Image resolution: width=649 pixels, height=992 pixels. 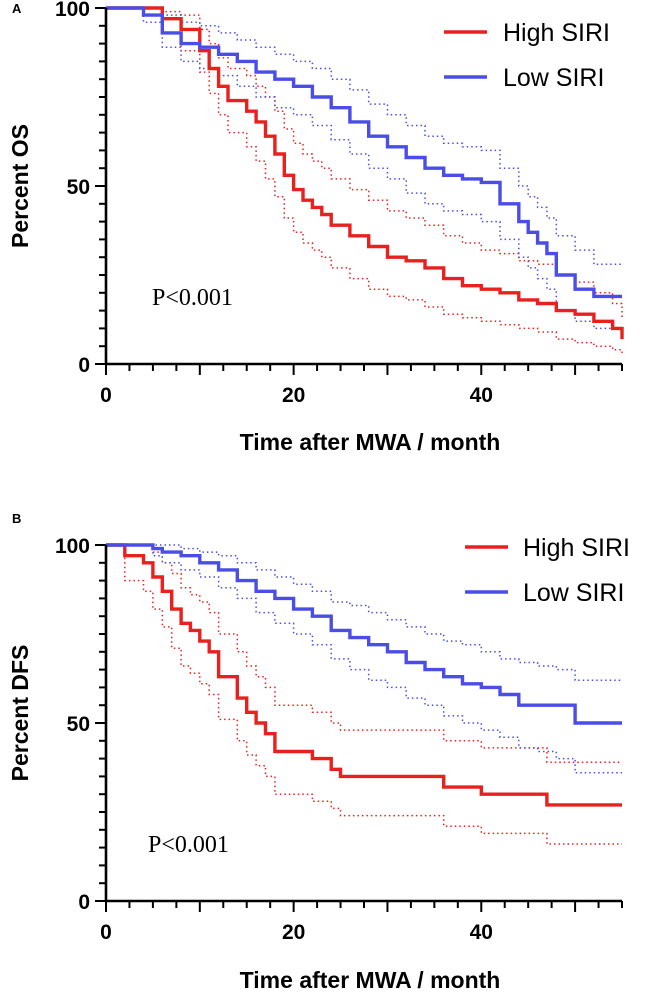 What do you see at coordinates (16, 518) in the screenshot?
I see `panel-letter: B` at bounding box center [16, 518].